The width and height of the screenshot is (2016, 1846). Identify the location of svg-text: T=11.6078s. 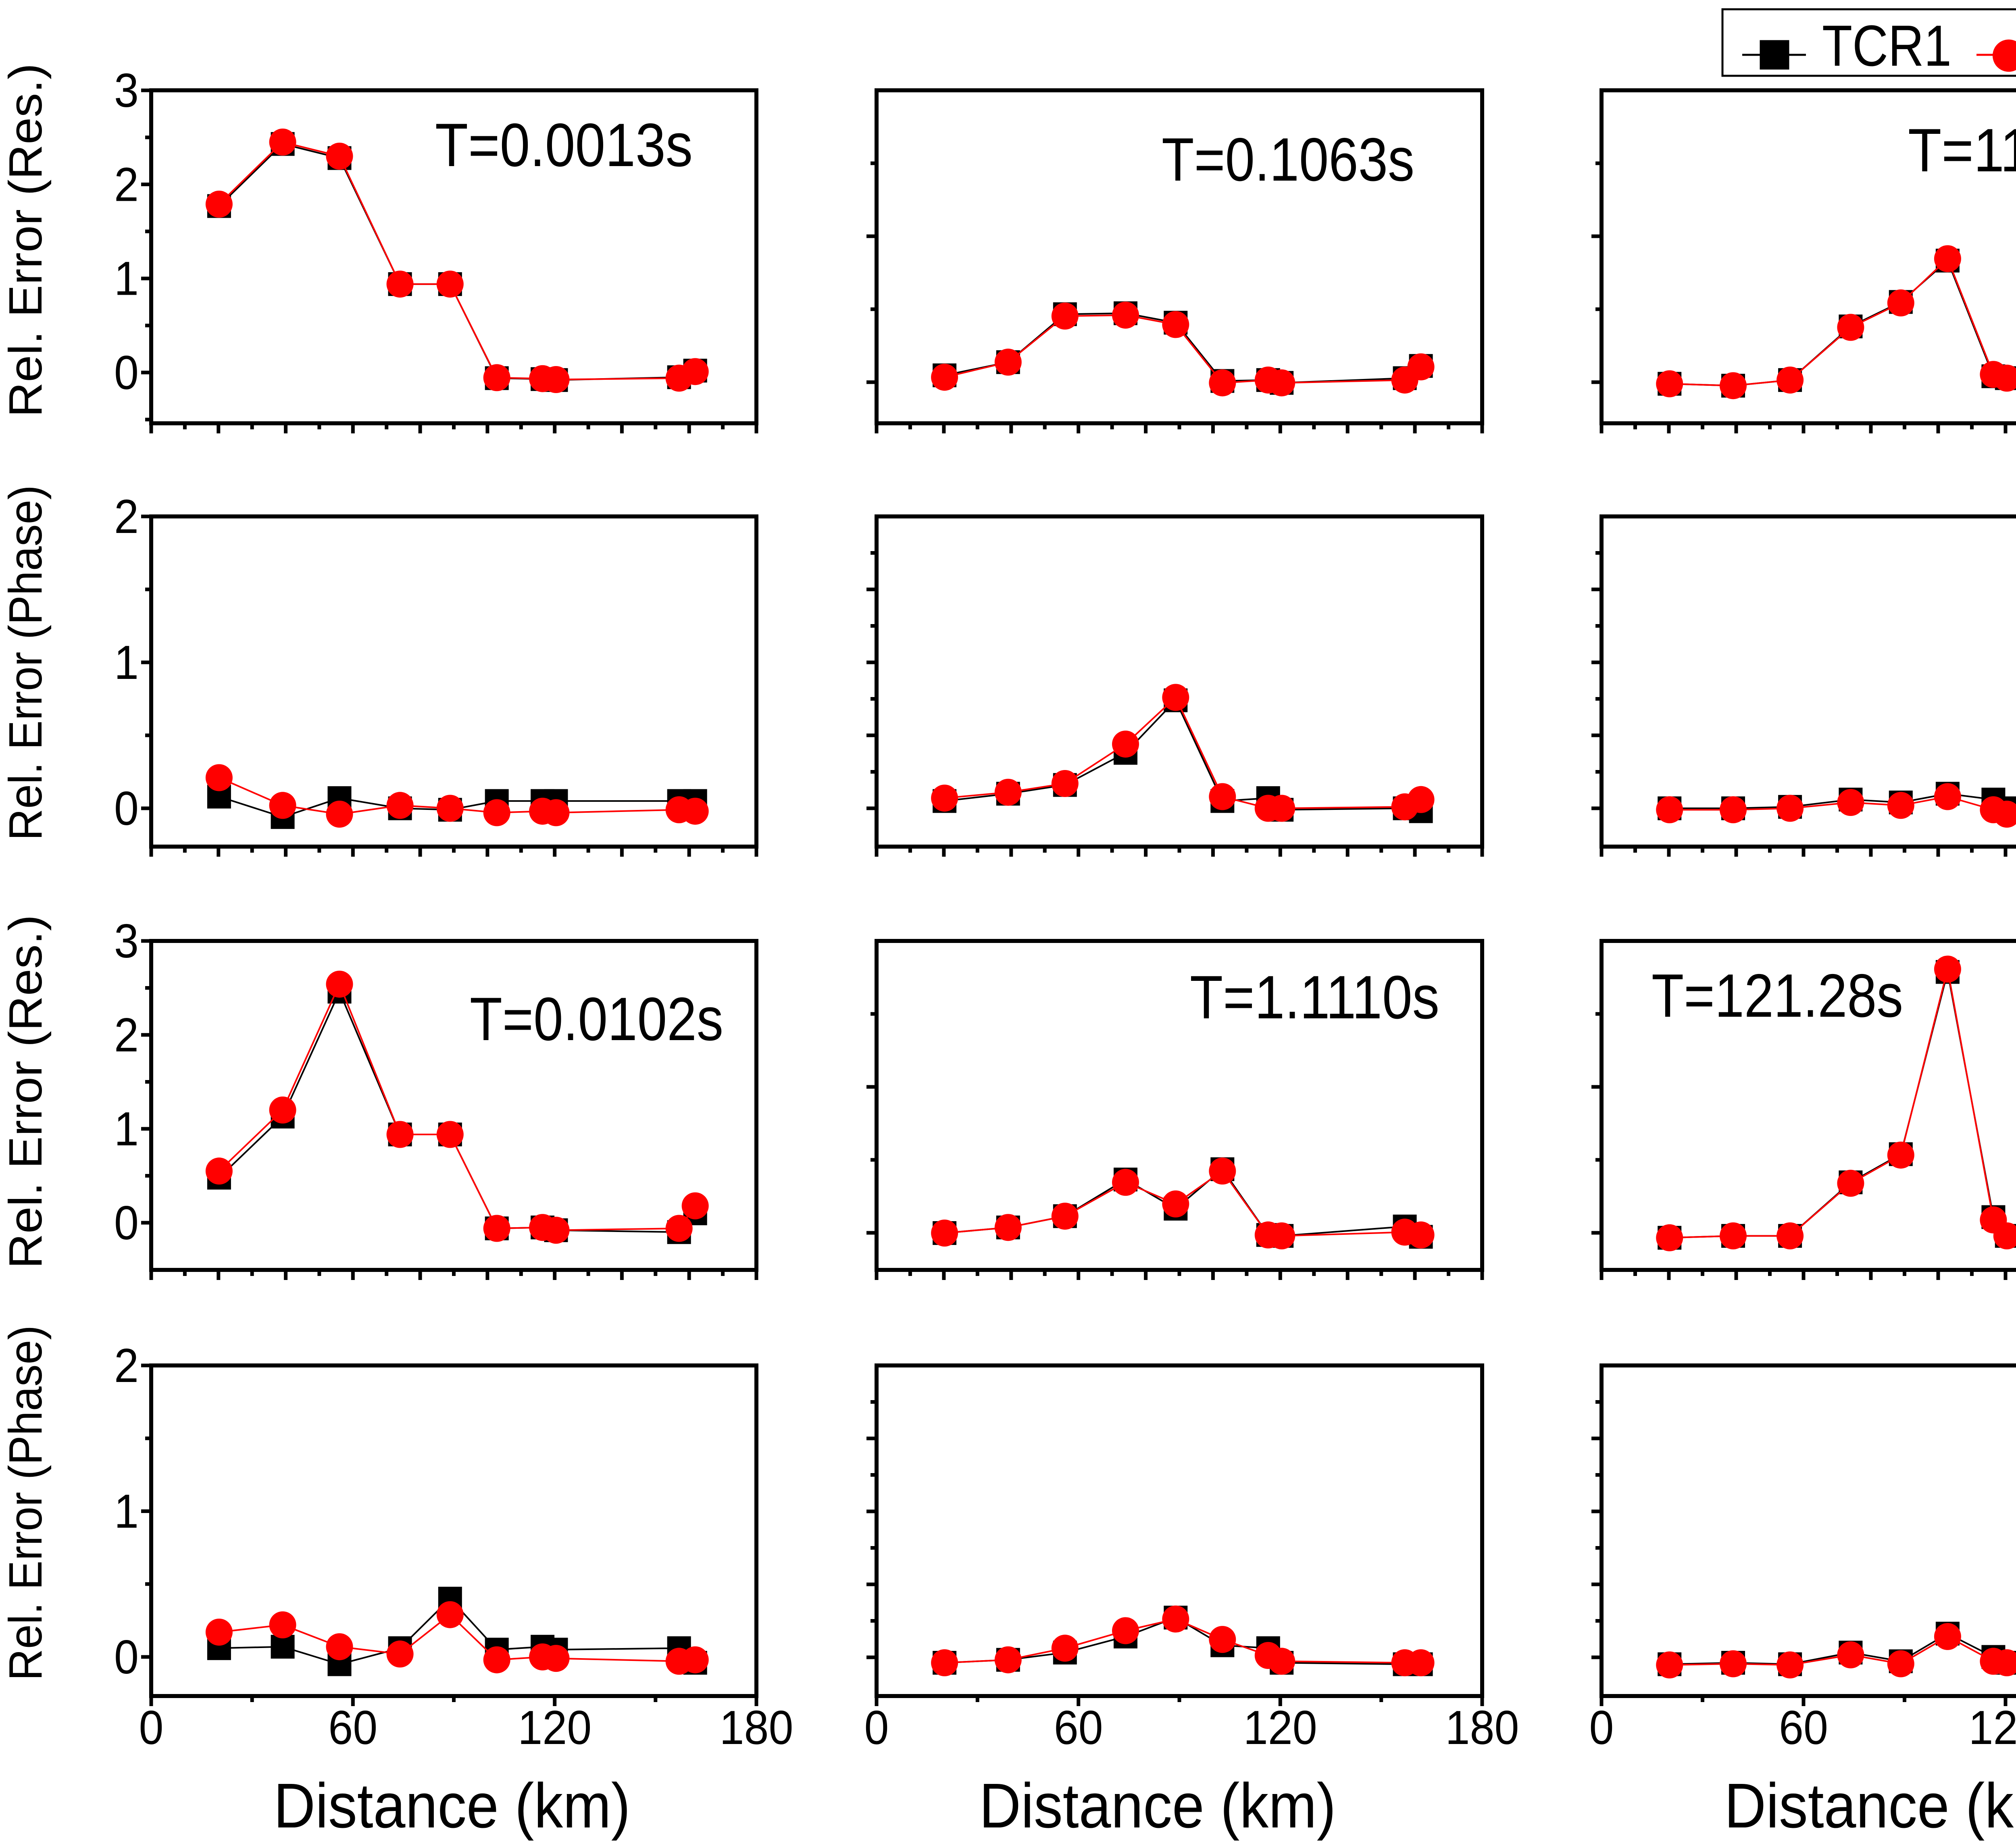
(1962, 151).